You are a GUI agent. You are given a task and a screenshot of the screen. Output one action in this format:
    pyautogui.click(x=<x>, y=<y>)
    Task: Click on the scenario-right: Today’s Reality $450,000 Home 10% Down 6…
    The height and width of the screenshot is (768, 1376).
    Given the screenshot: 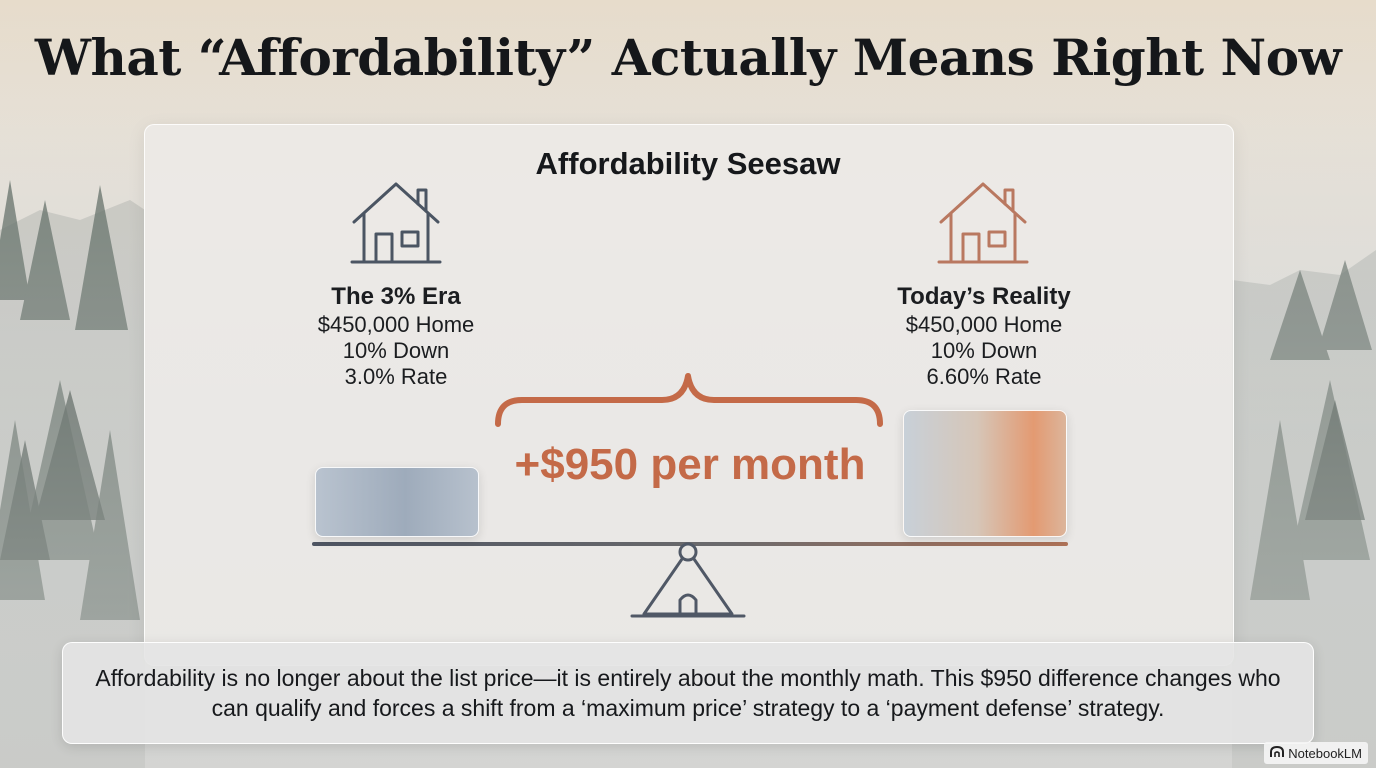 What is the action you would take?
    pyautogui.click(x=984, y=336)
    